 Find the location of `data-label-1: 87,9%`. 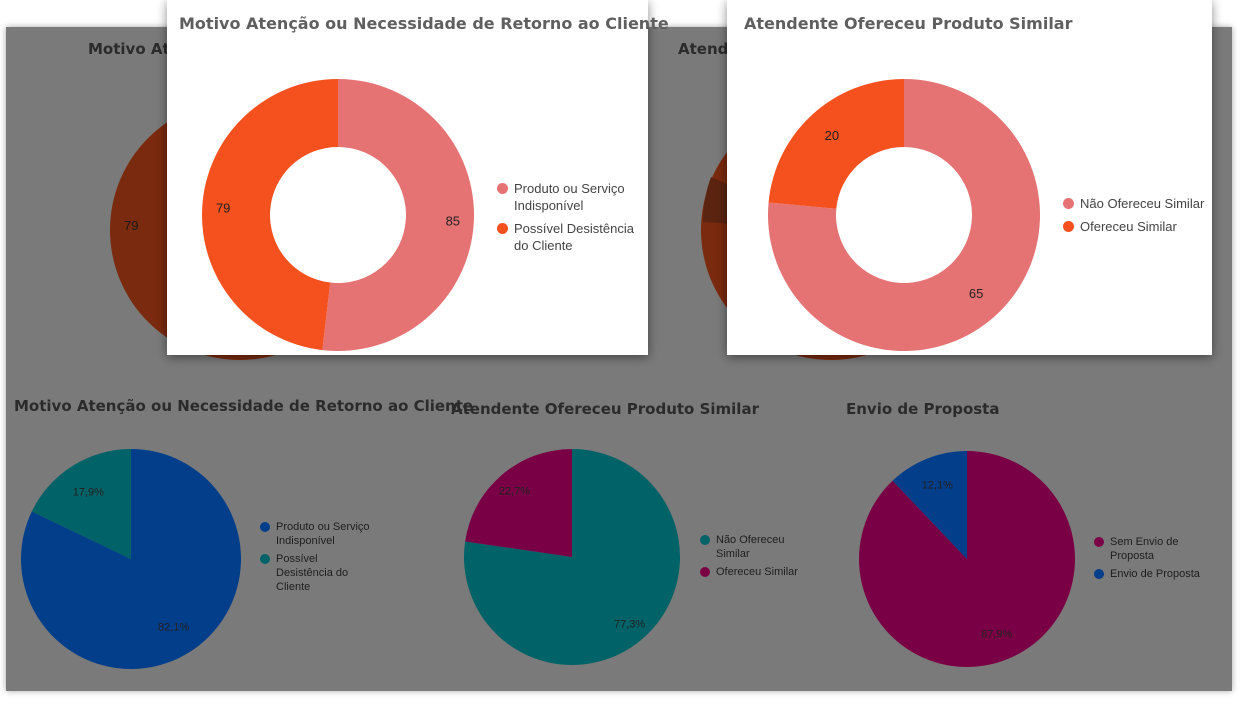

data-label-1: 87,9% is located at coordinates (996, 634).